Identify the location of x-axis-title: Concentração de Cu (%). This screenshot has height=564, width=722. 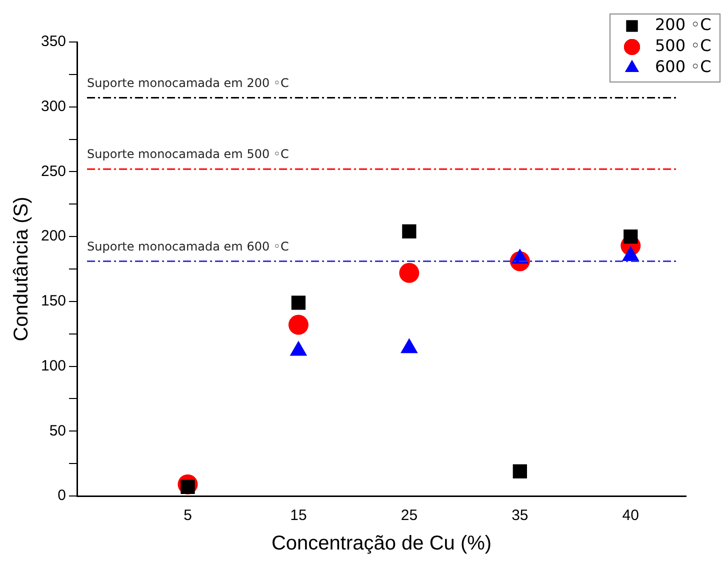
(381, 543).